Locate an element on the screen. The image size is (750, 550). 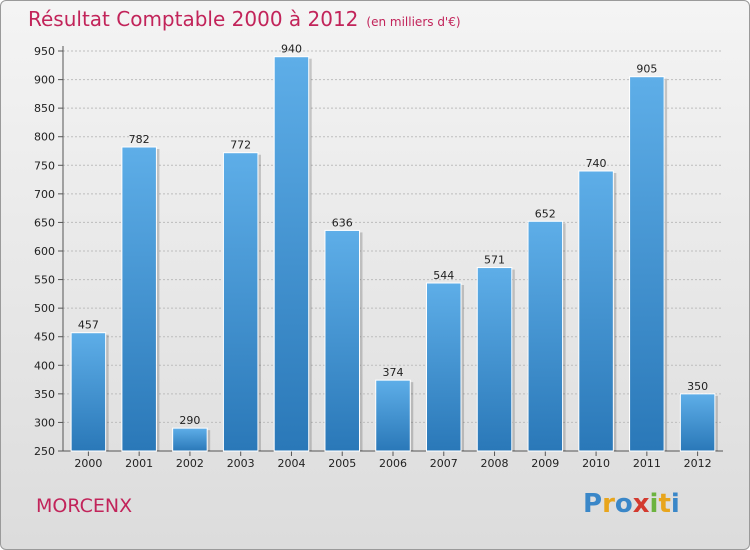
brand-letter: r is located at coordinates (608, 504).